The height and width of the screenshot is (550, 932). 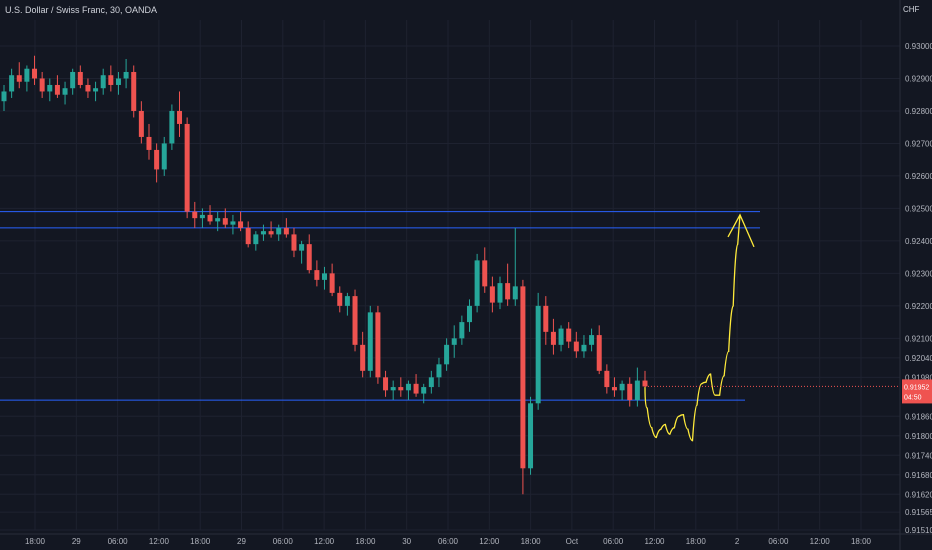 What do you see at coordinates (572, 541) in the screenshot?
I see `time-tick-label: Oct` at bounding box center [572, 541].